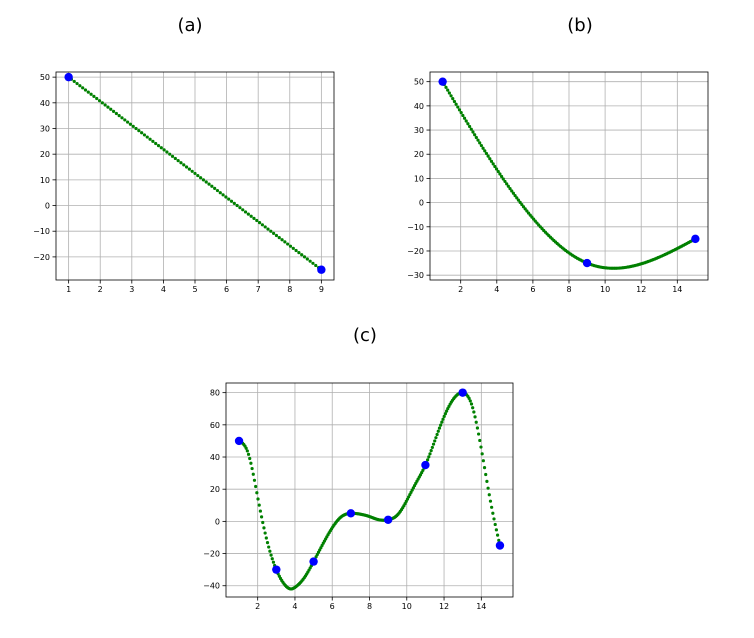  I want to click on x-tick-label: 10, so click(407, 606).